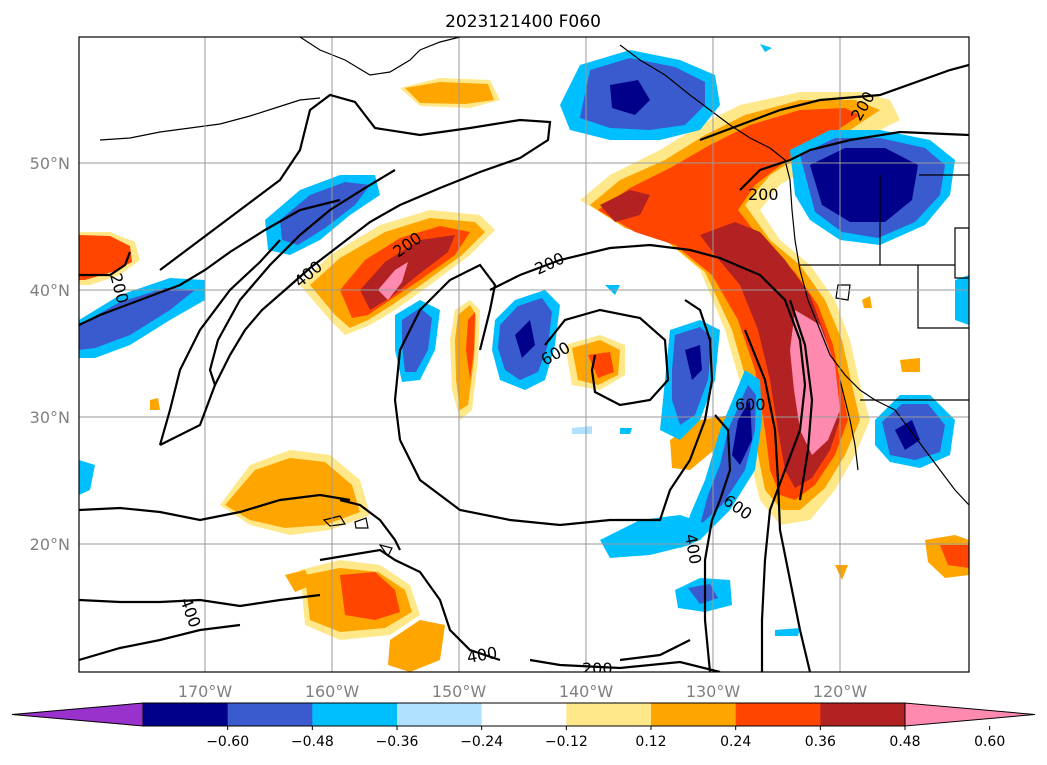 This screenshot has height=765, width=1047. What do you see at coordinates (459, 691) in the screenshot?
I see `lon-tick-label: 150°W` at bounding box center [459, 691].